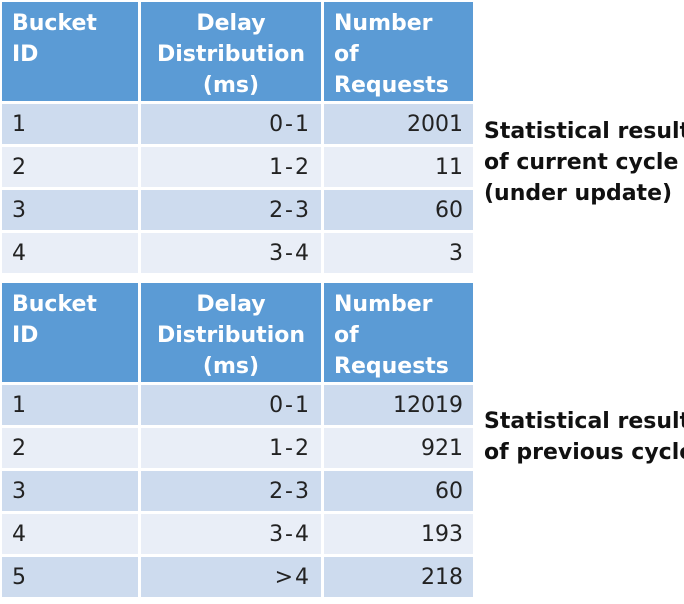 This screenshot has width=684, height=604. What do you see at coordinates (398, 124) in the screenshot?
I see `request-count-cell: 2001` at bounding box center [398, 124].